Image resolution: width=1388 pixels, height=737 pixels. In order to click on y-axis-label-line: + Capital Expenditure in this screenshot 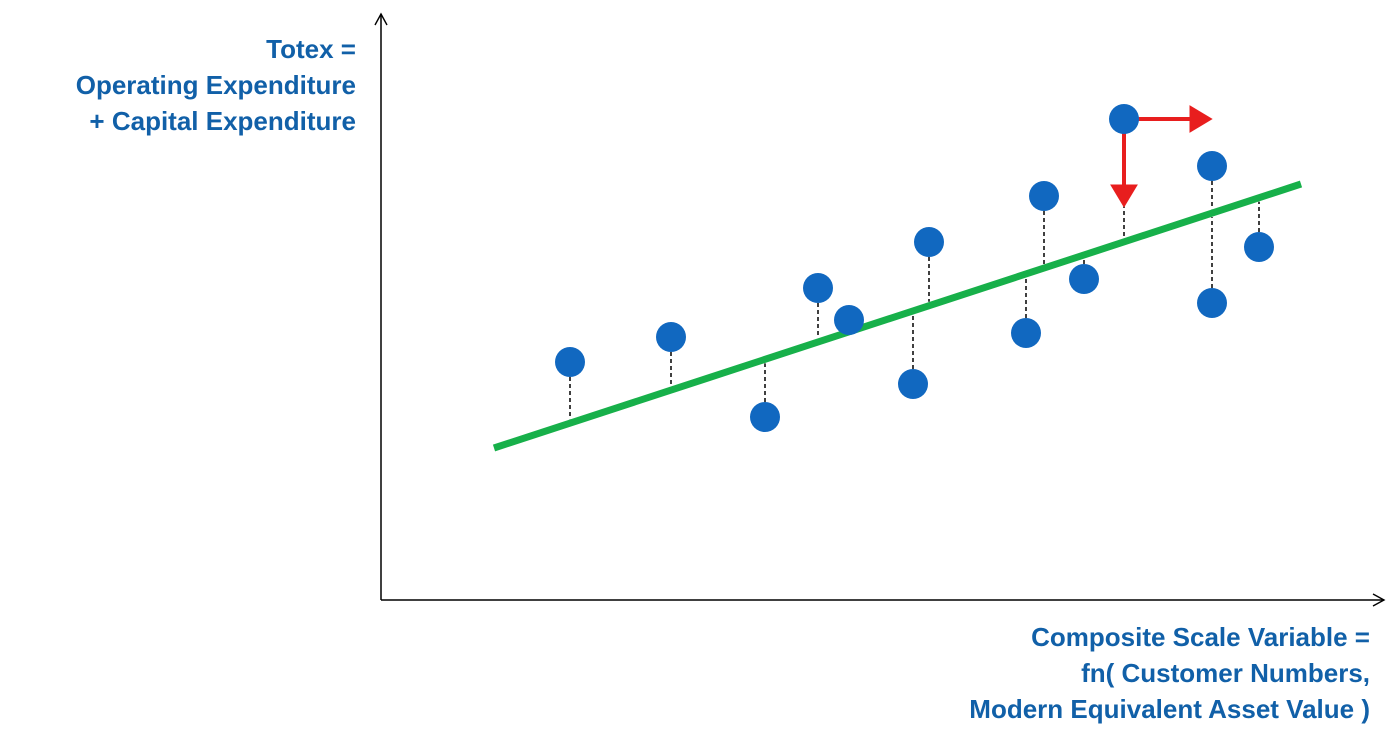, I will do `click(222, 121)`.